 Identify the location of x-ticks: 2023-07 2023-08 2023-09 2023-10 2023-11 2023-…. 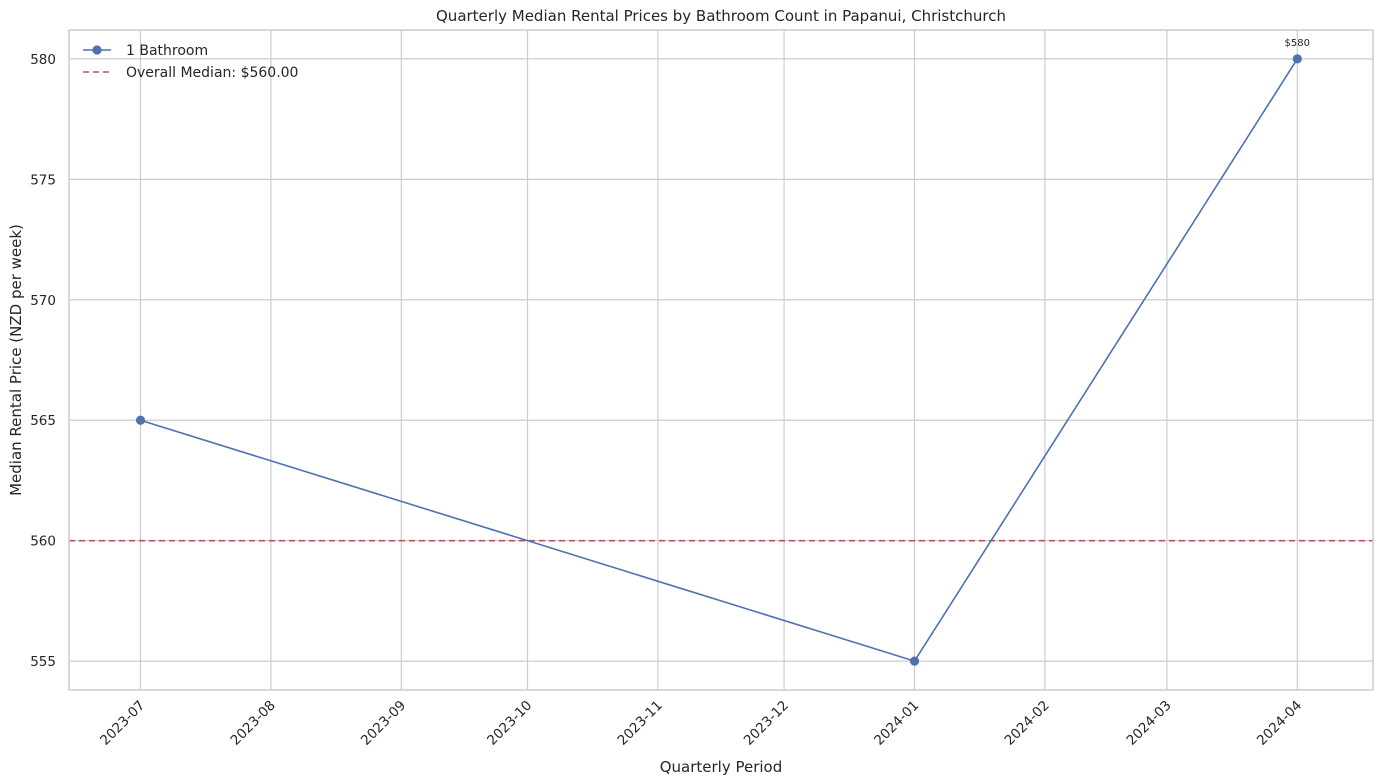
(701, 723).